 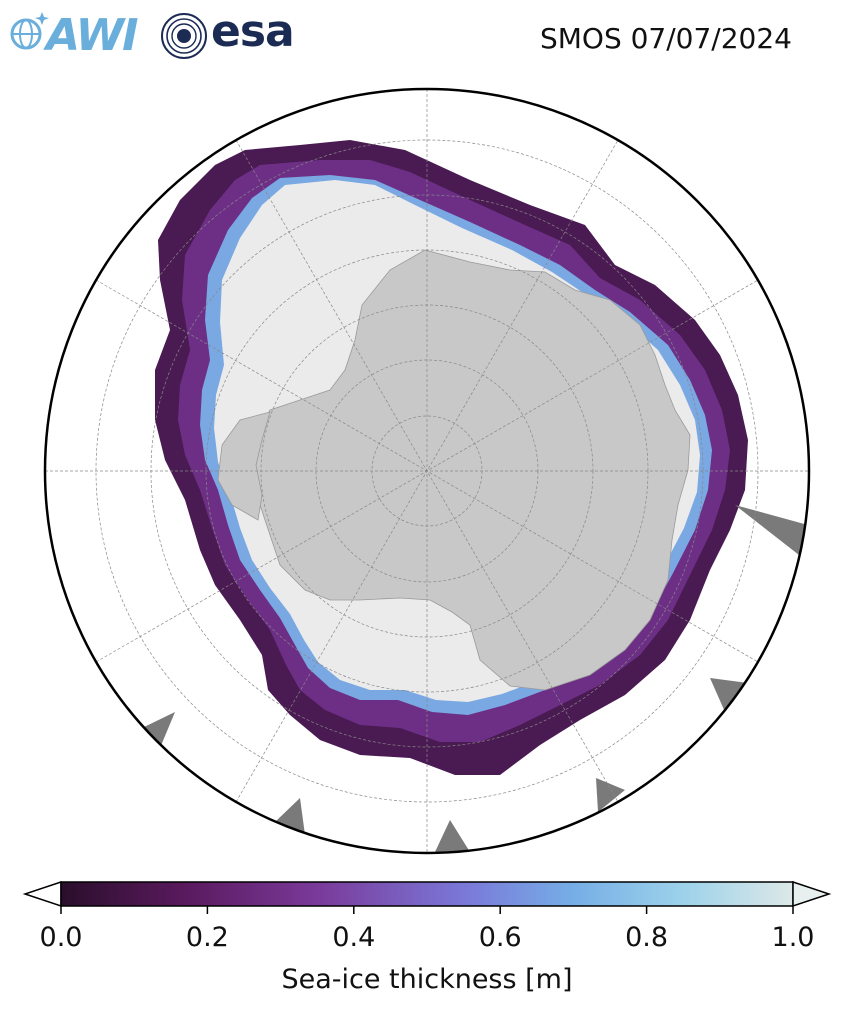 I want to click on colorbar-over-arrow, so click(x=812, y=894).